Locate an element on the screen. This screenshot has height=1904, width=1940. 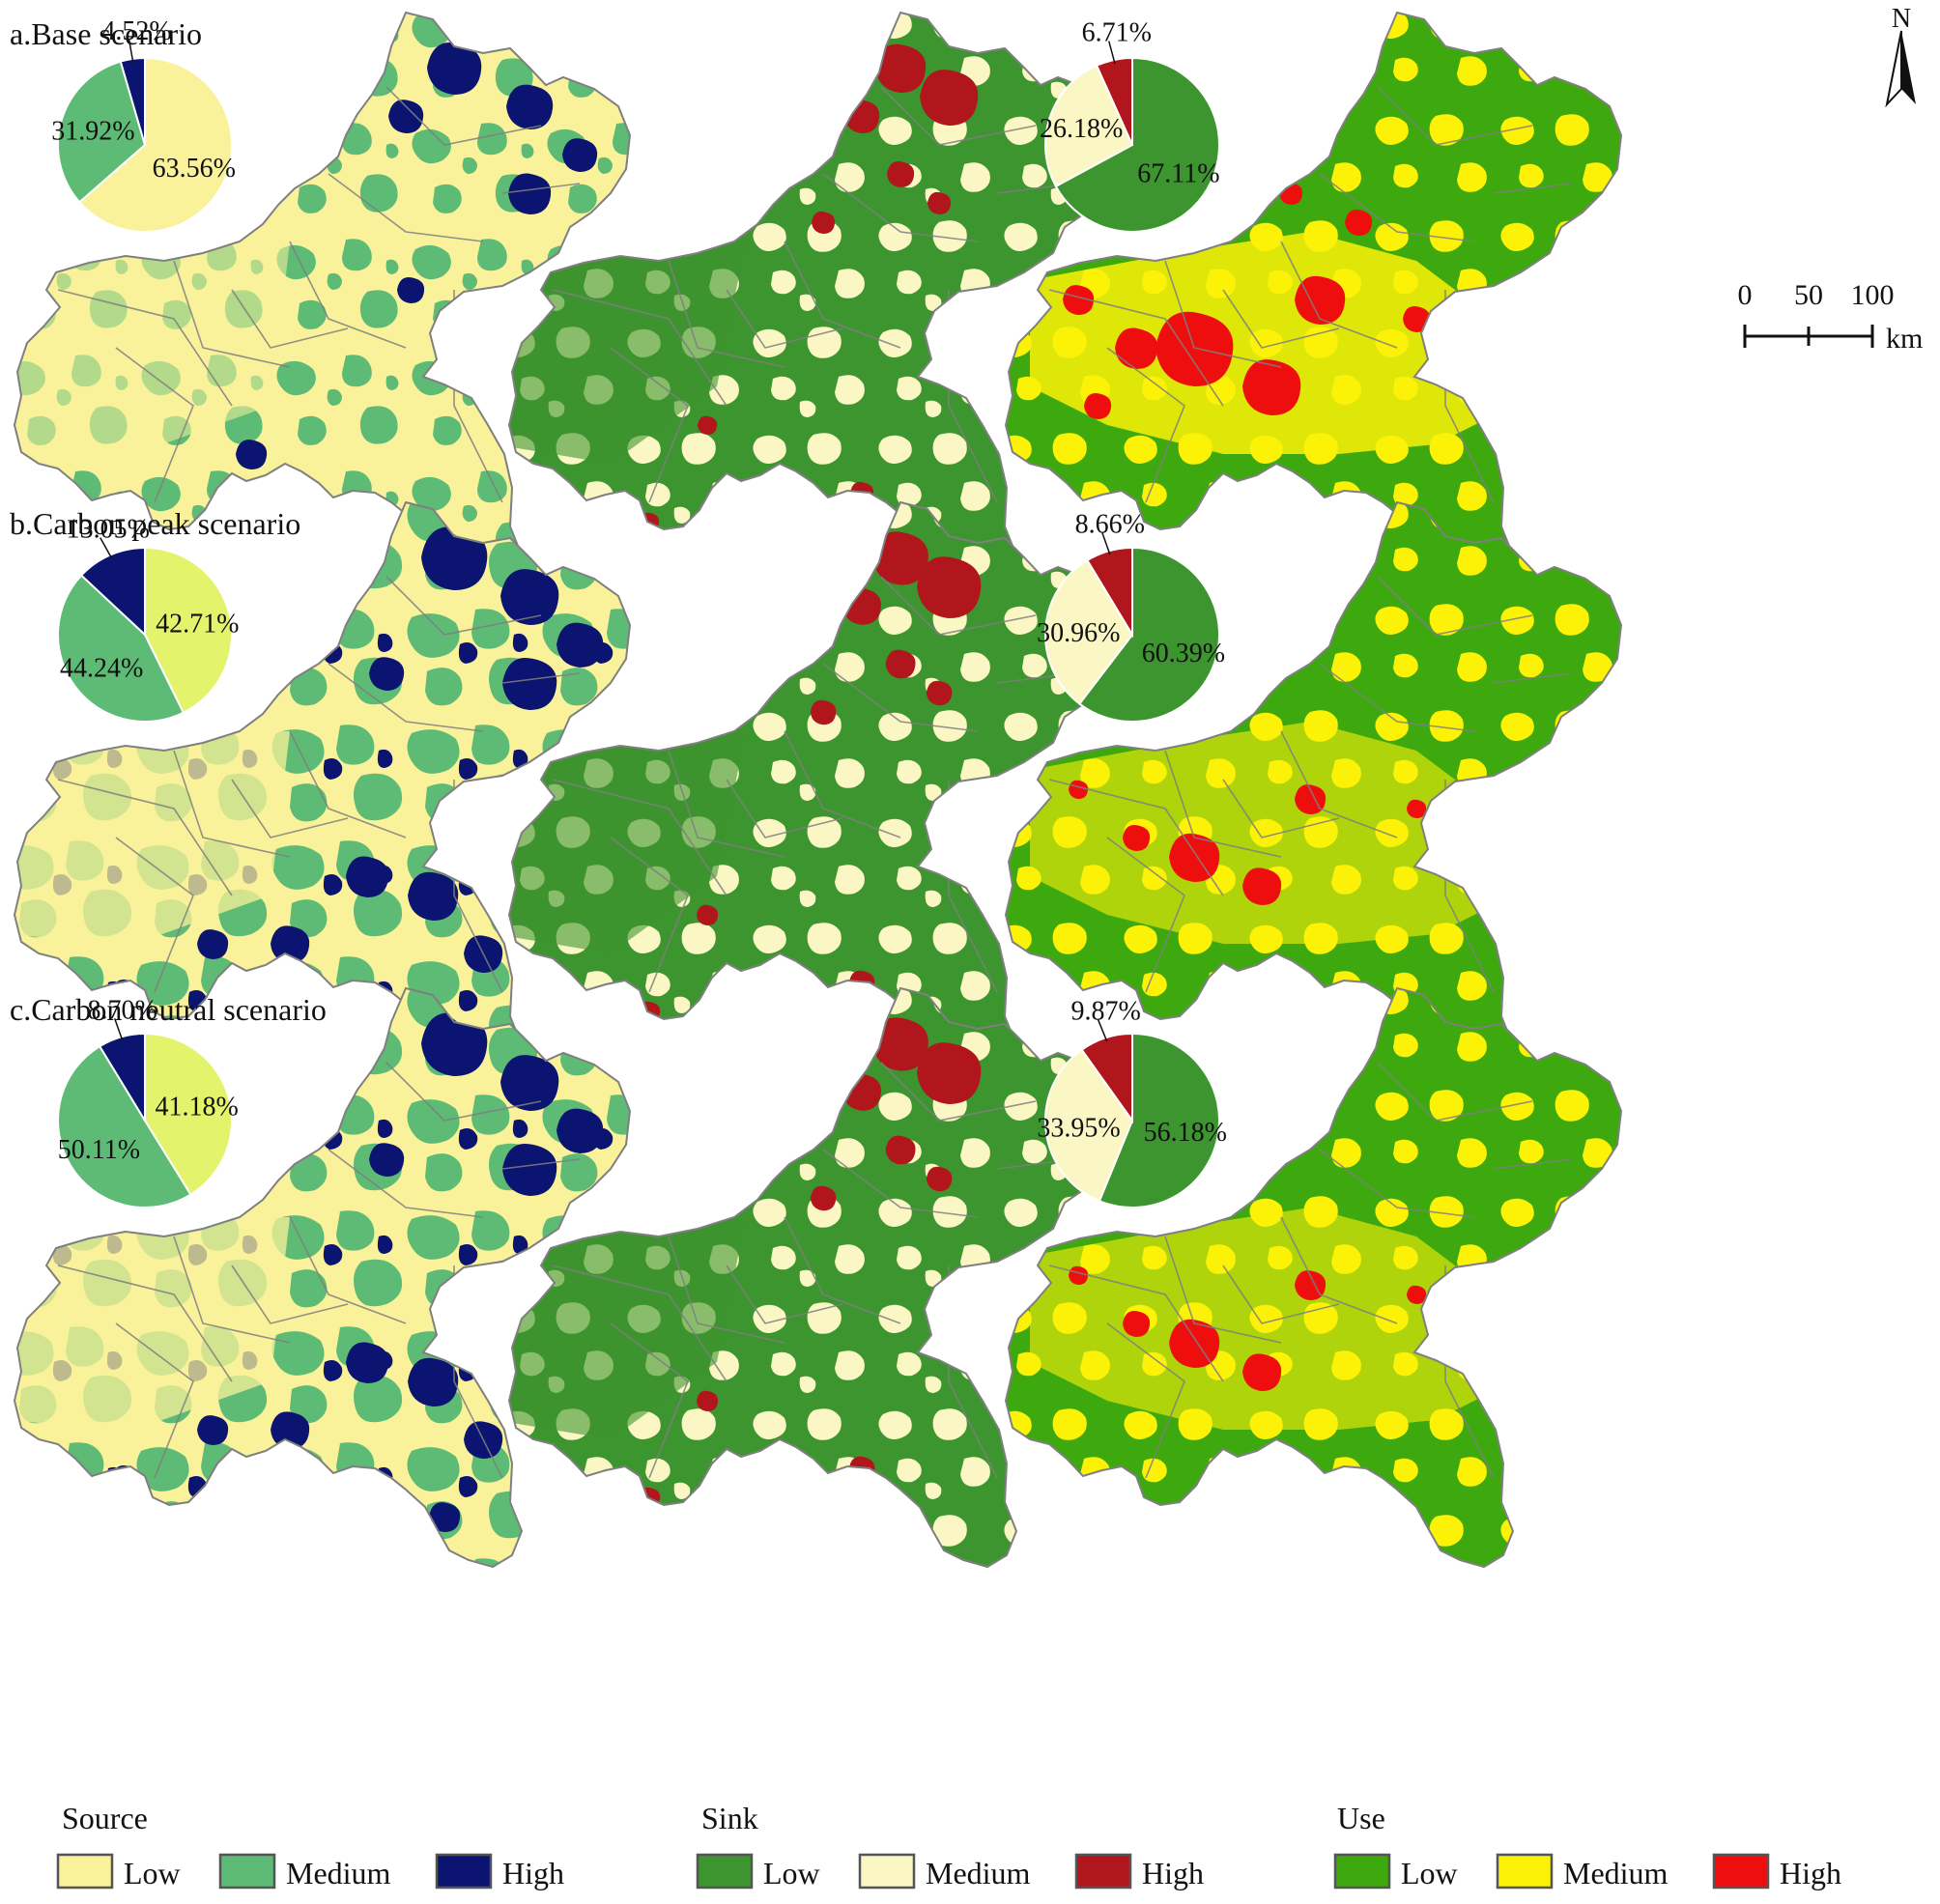
pie-sink-2: 56.18% 33.95% 9.87% is located at coordinates (1132, 1103).